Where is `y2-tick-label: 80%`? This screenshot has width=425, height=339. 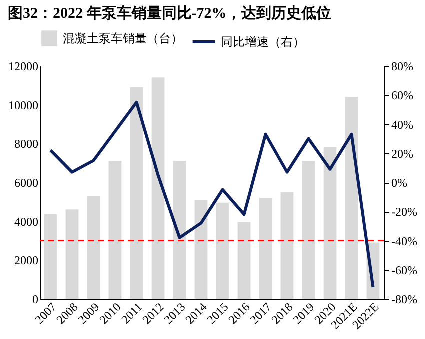
y2-tick-label: 80% is located at coordinates (403, 67).